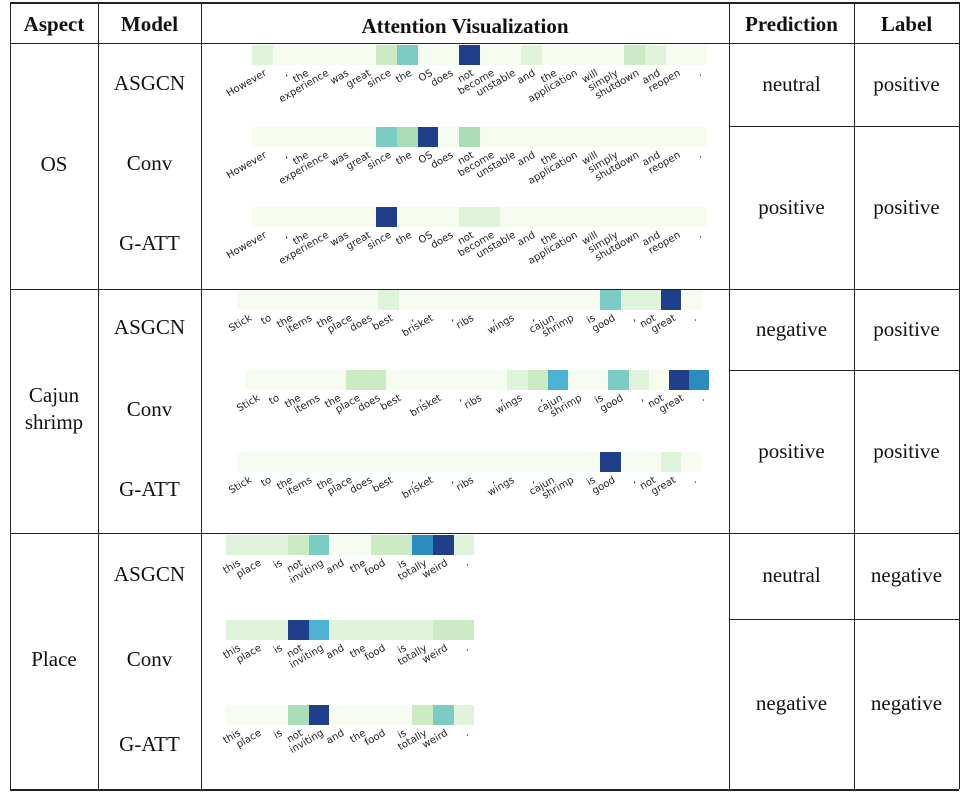 The image size is (973, 803). What do you see at coordinates (54, 163) in the screenshot?
I see `aspect-label: OS` at bounding box center [54, 163].